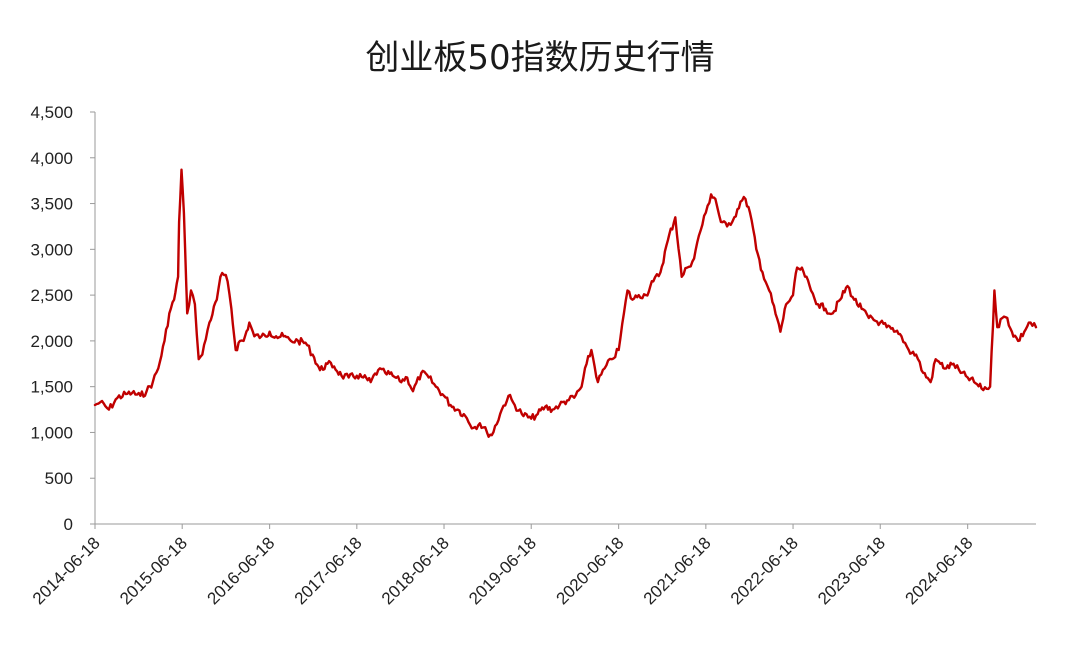 This screenshot has height=649, width=1080. I want to click on y-tick-label: 3,000, so click(51, 249).